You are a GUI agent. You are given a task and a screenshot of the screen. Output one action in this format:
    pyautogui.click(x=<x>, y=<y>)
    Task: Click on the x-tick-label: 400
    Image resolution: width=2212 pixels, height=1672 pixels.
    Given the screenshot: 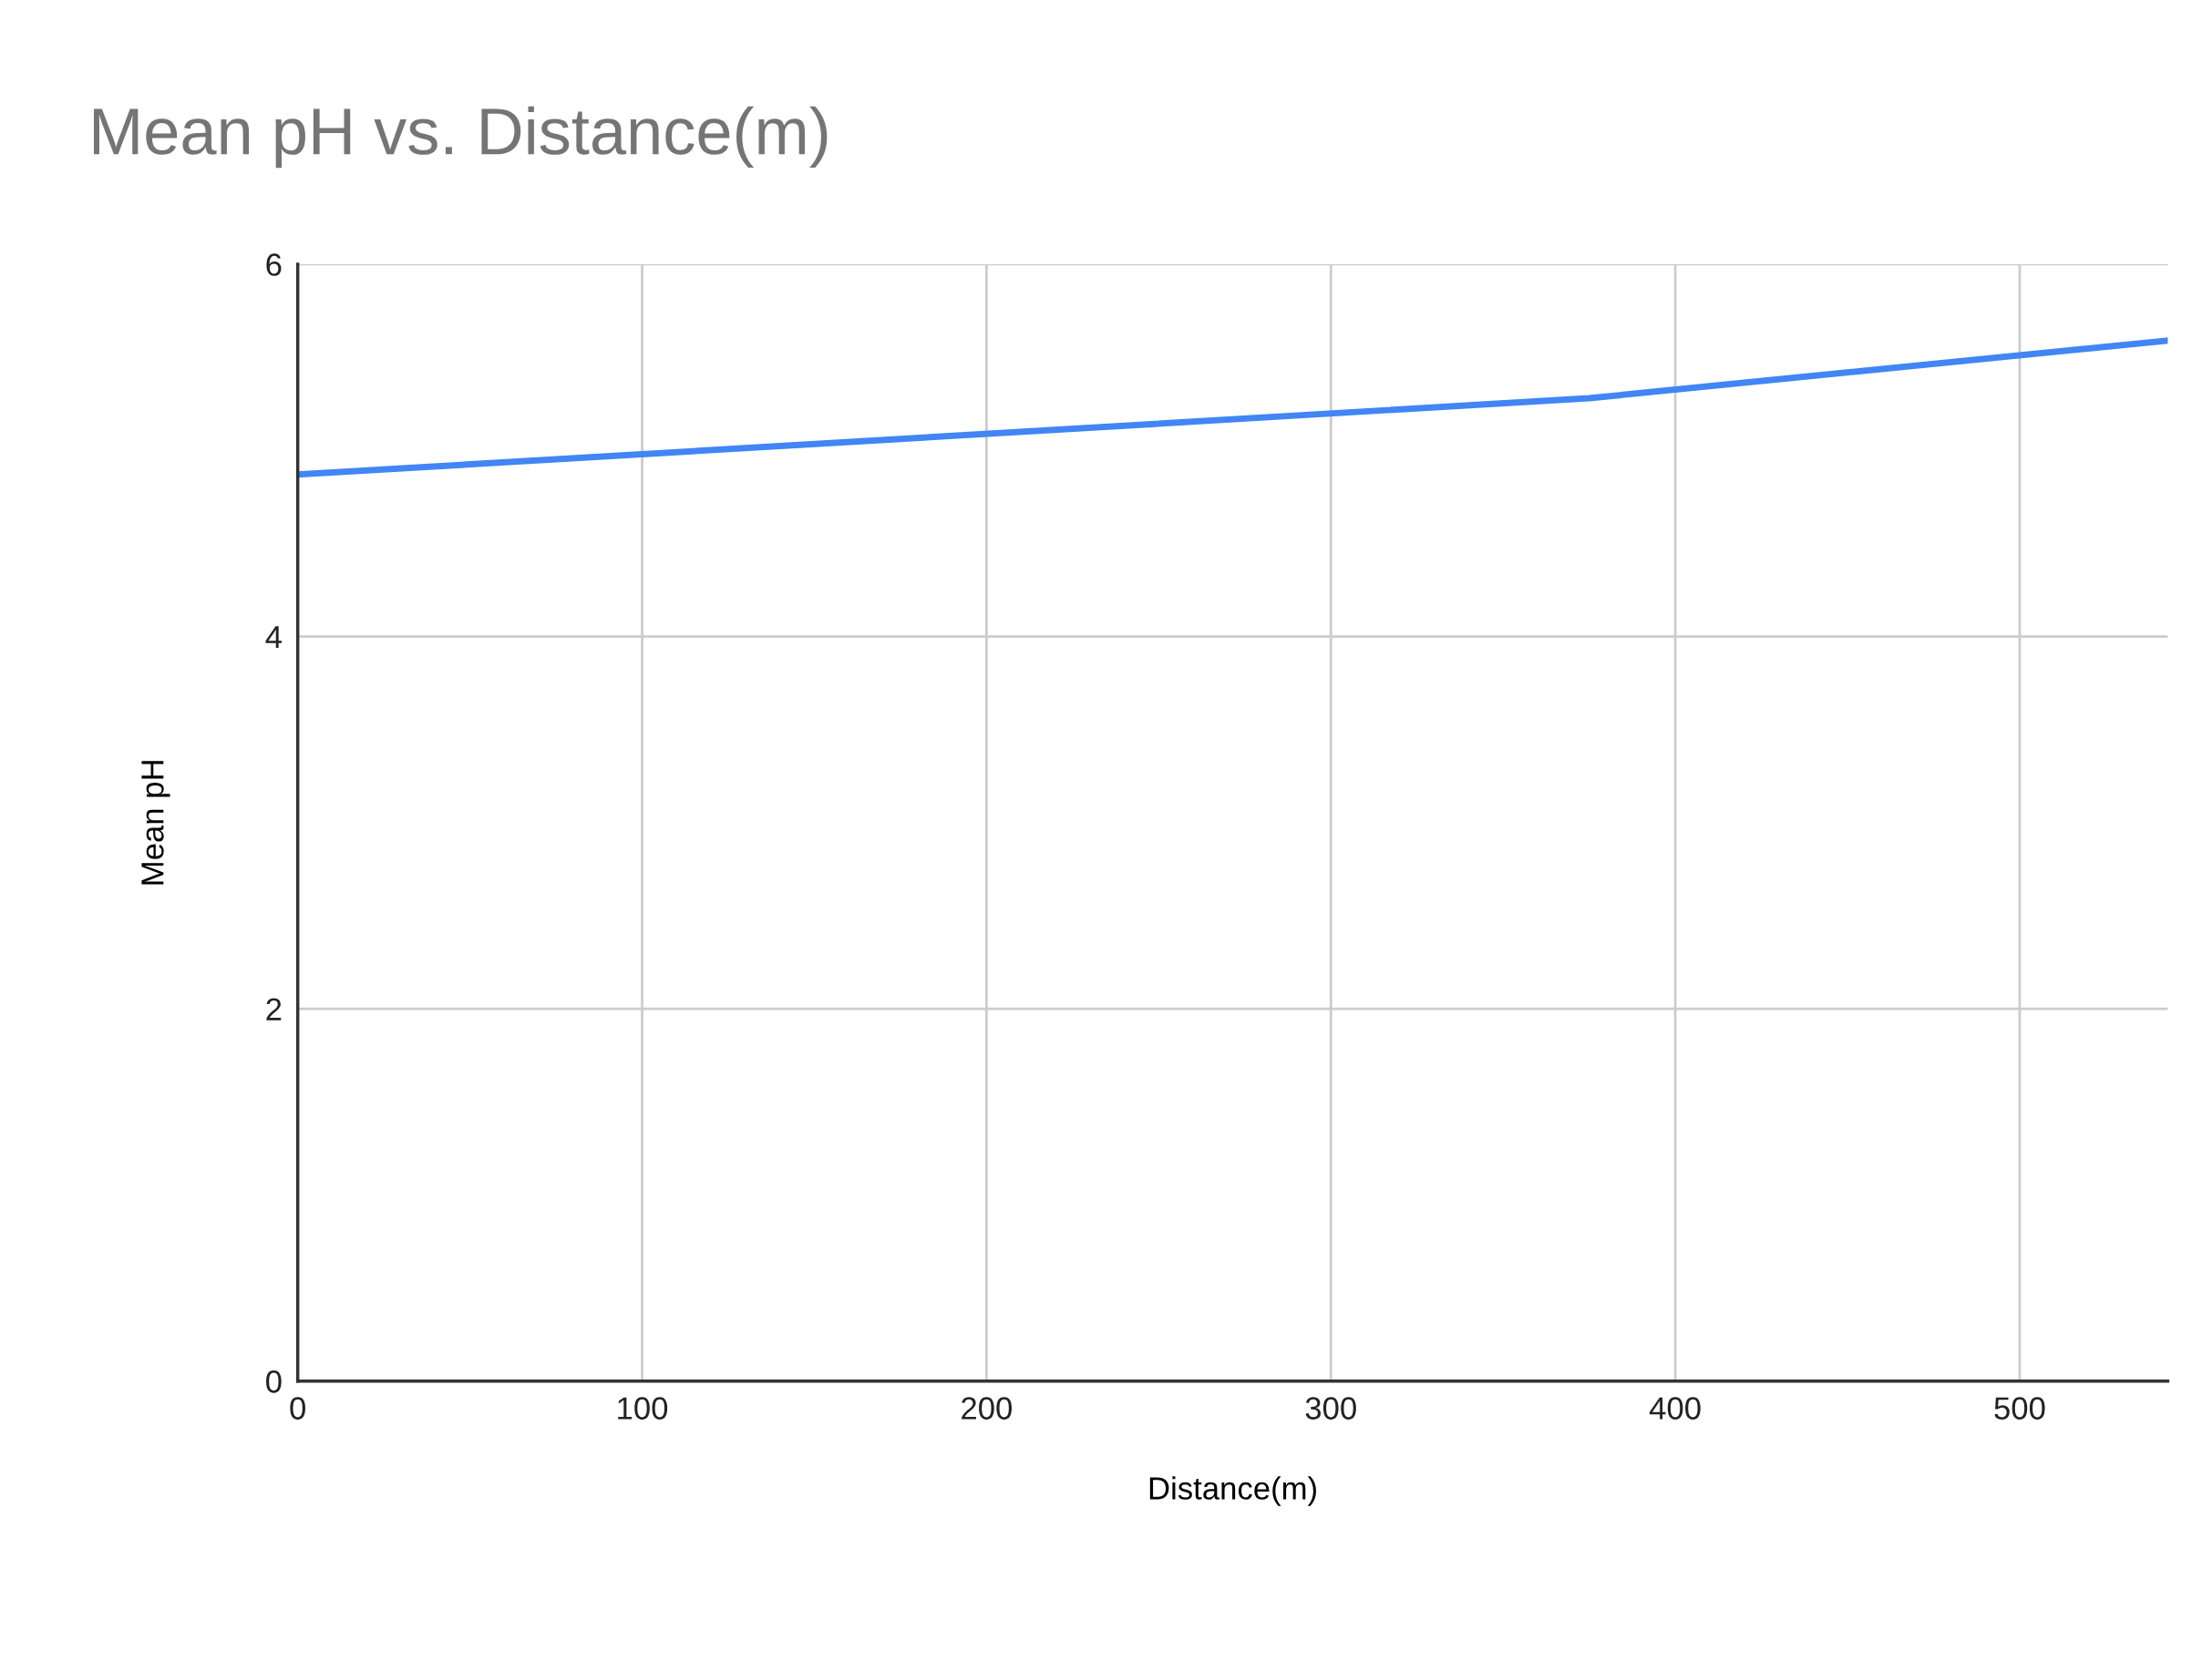 What is the action you would take?
    pyautogui.click(x=1675, y=1409)
    